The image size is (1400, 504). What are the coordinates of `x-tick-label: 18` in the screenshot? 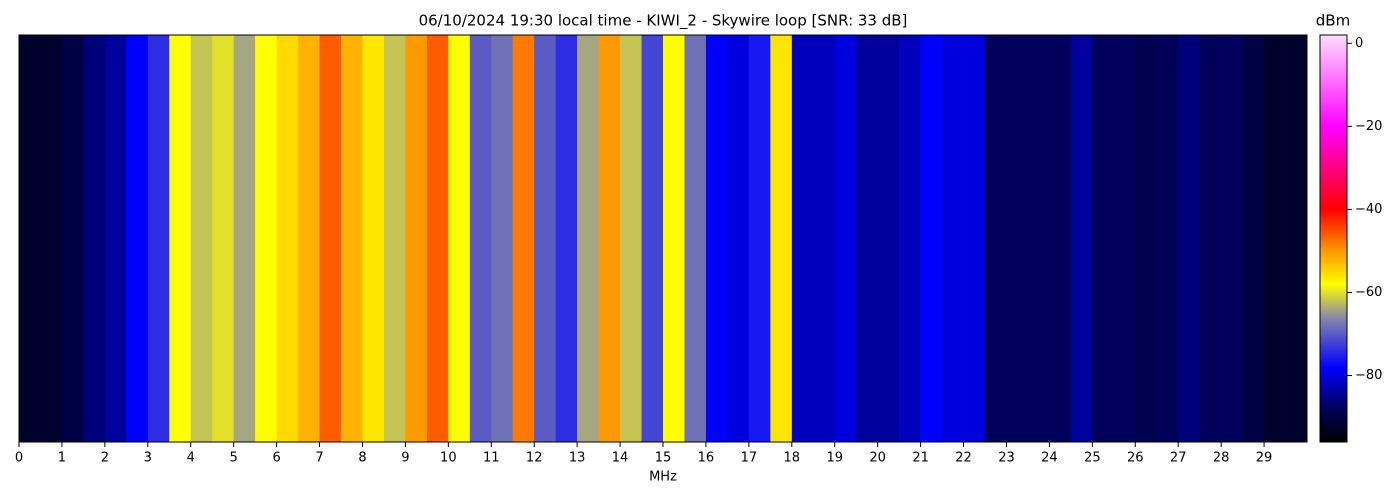 It's located at (792, 458).